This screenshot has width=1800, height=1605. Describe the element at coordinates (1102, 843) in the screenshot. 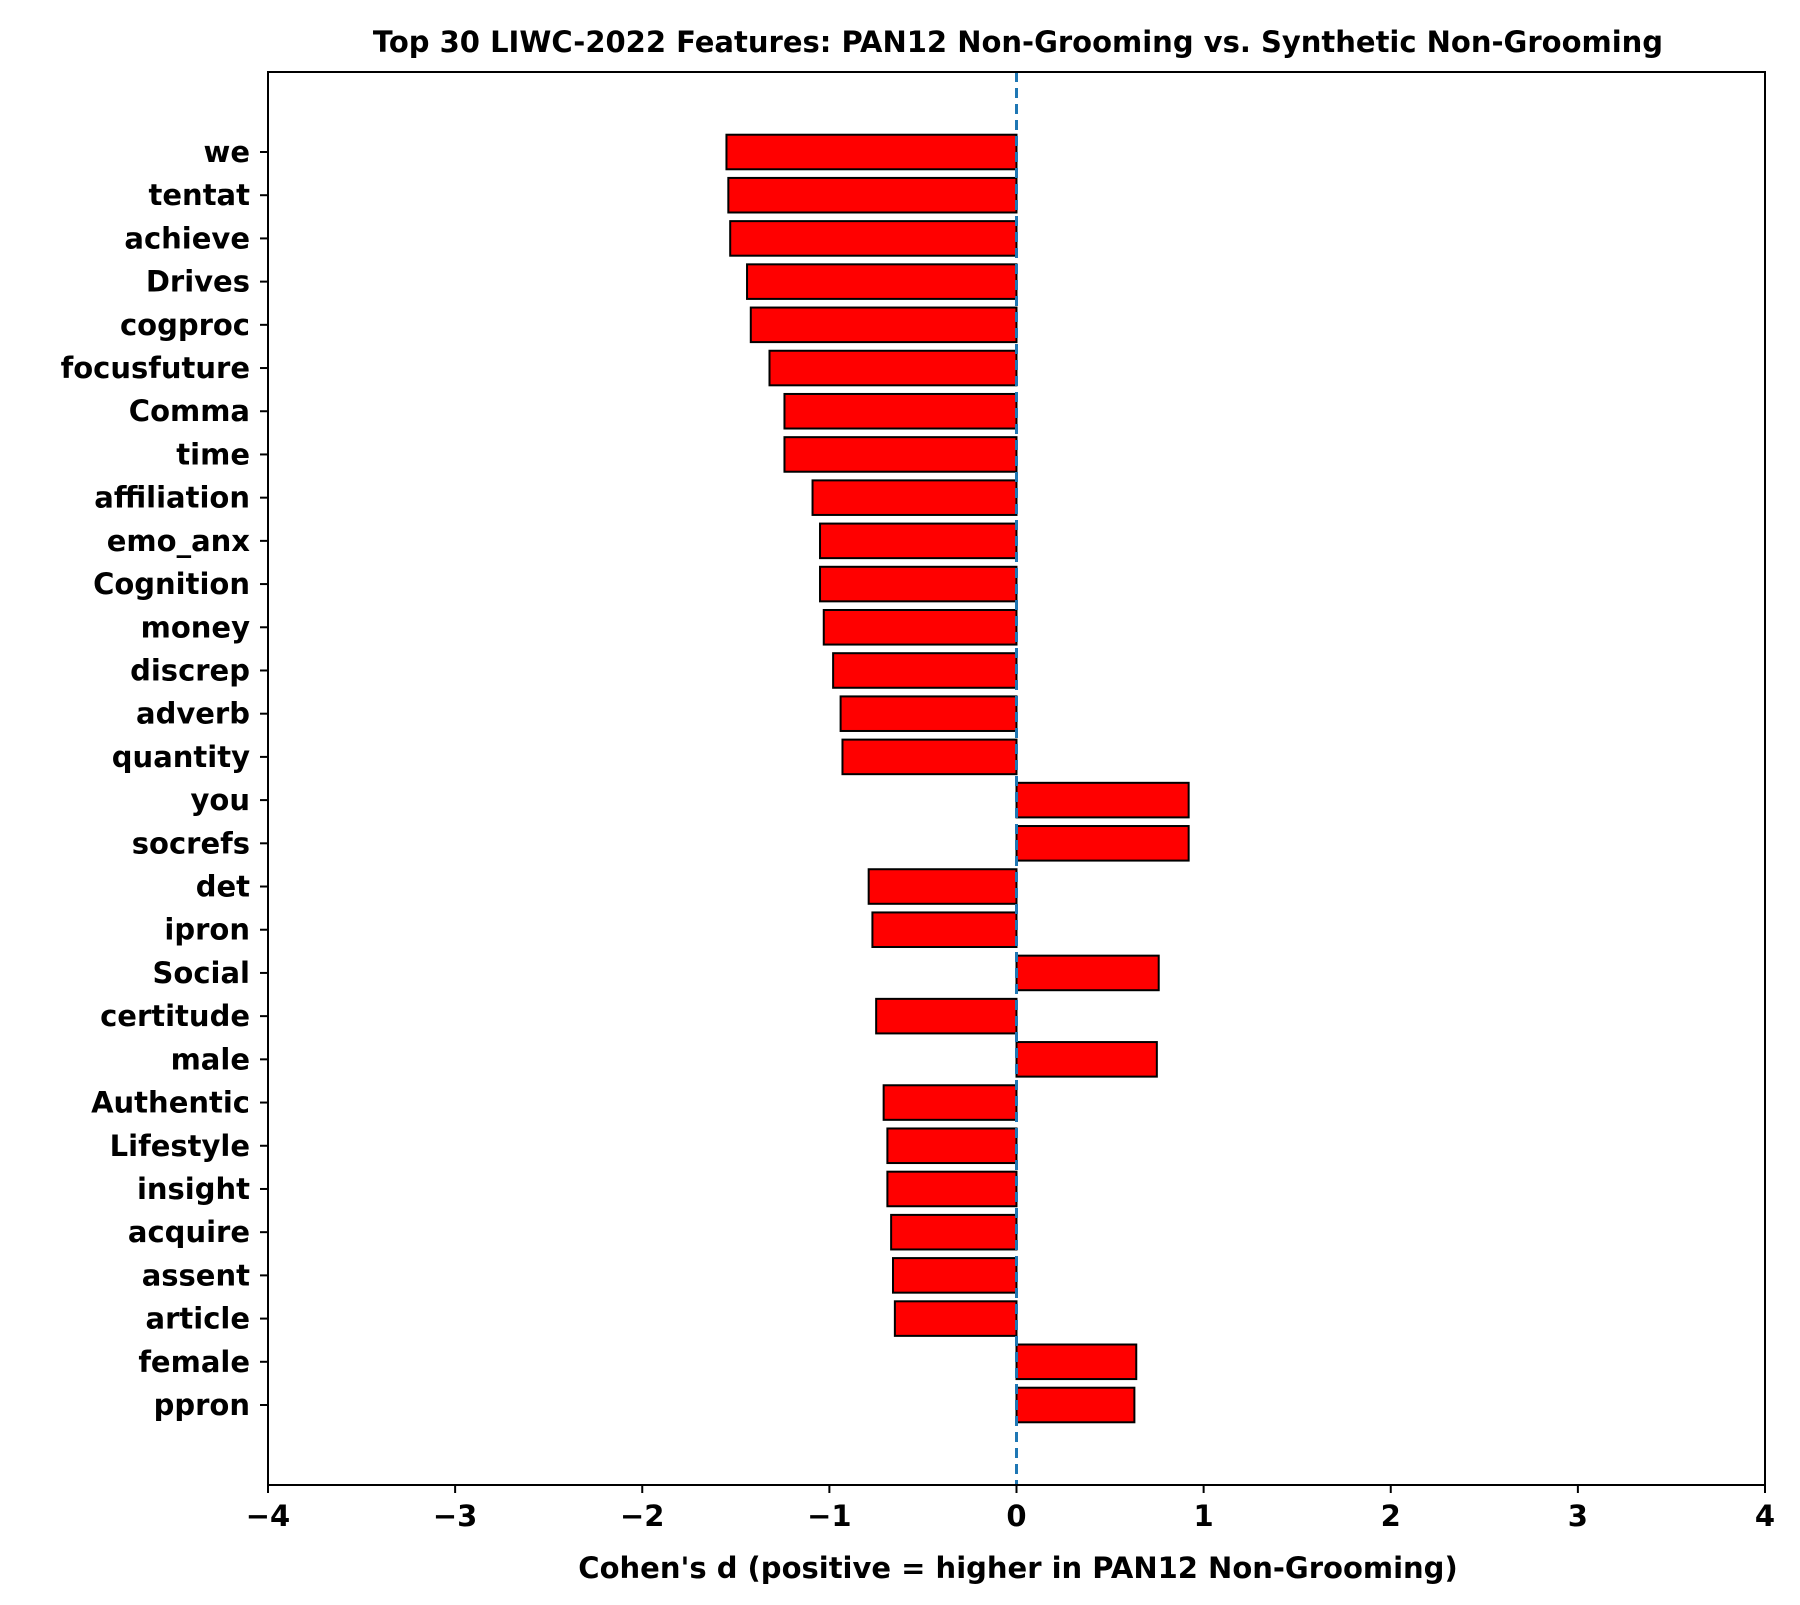

I see `bar-socrefs` at that location.